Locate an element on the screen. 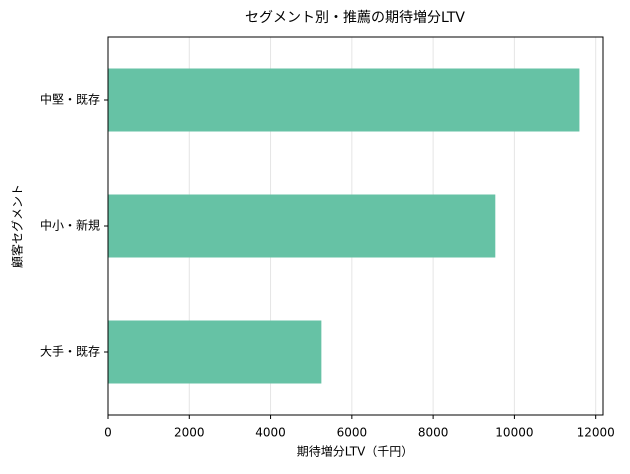 The image size is (630, 474). x-axis-label: 期待増分LTV（千円） is located at coordinates (355, 452).